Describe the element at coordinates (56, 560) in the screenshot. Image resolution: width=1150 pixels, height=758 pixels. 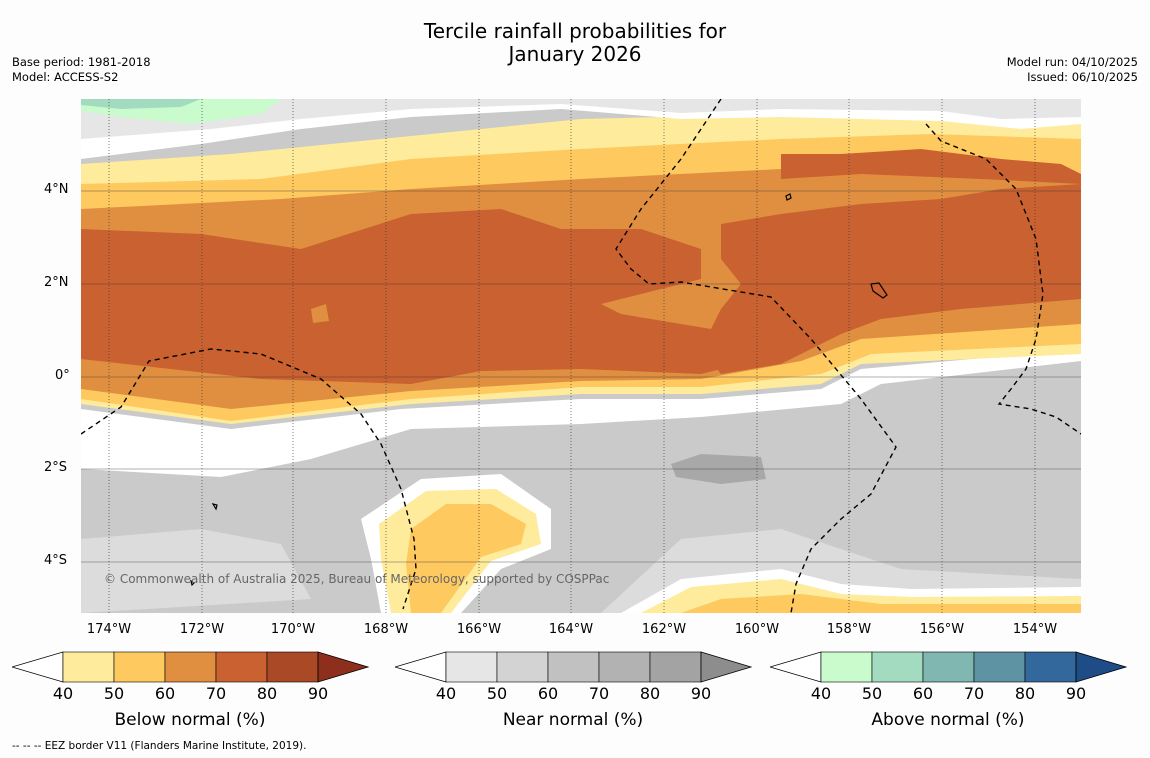
I see `lat-label-4s: 4°S` at that location.